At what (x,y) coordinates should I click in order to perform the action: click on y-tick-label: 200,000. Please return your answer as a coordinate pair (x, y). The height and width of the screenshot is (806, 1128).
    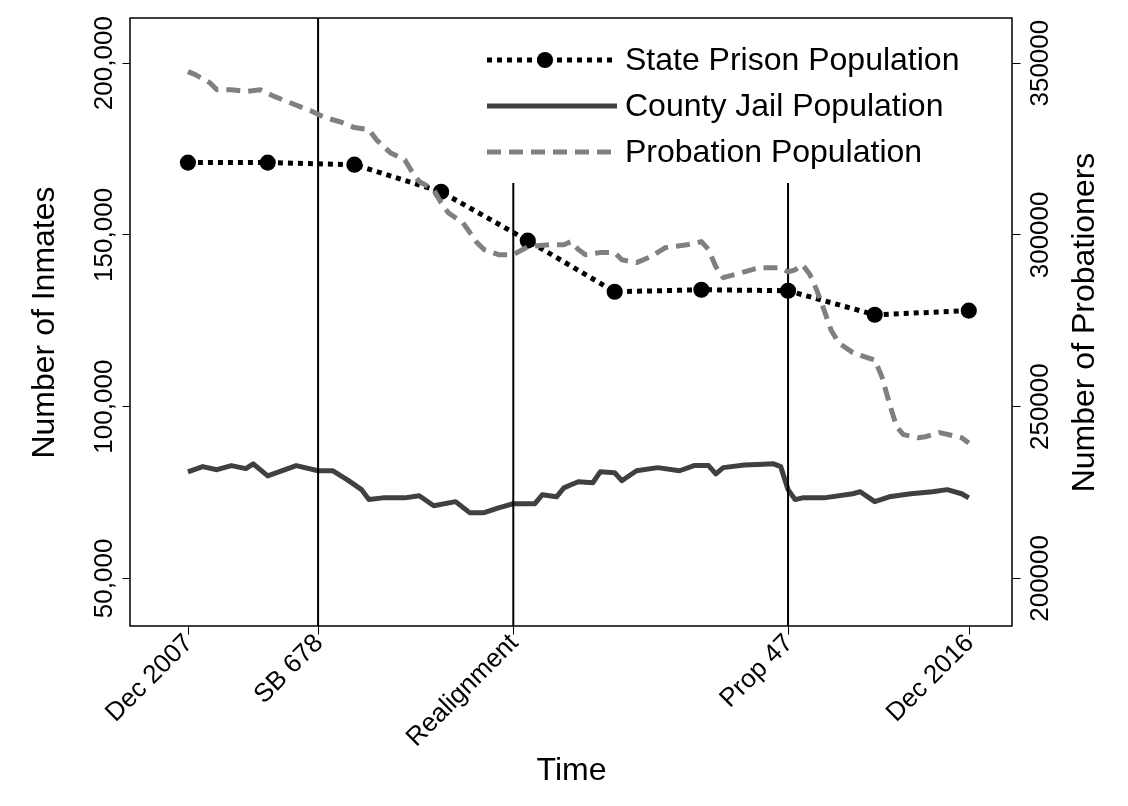
    Looking at the image, I should click on (102, 63).